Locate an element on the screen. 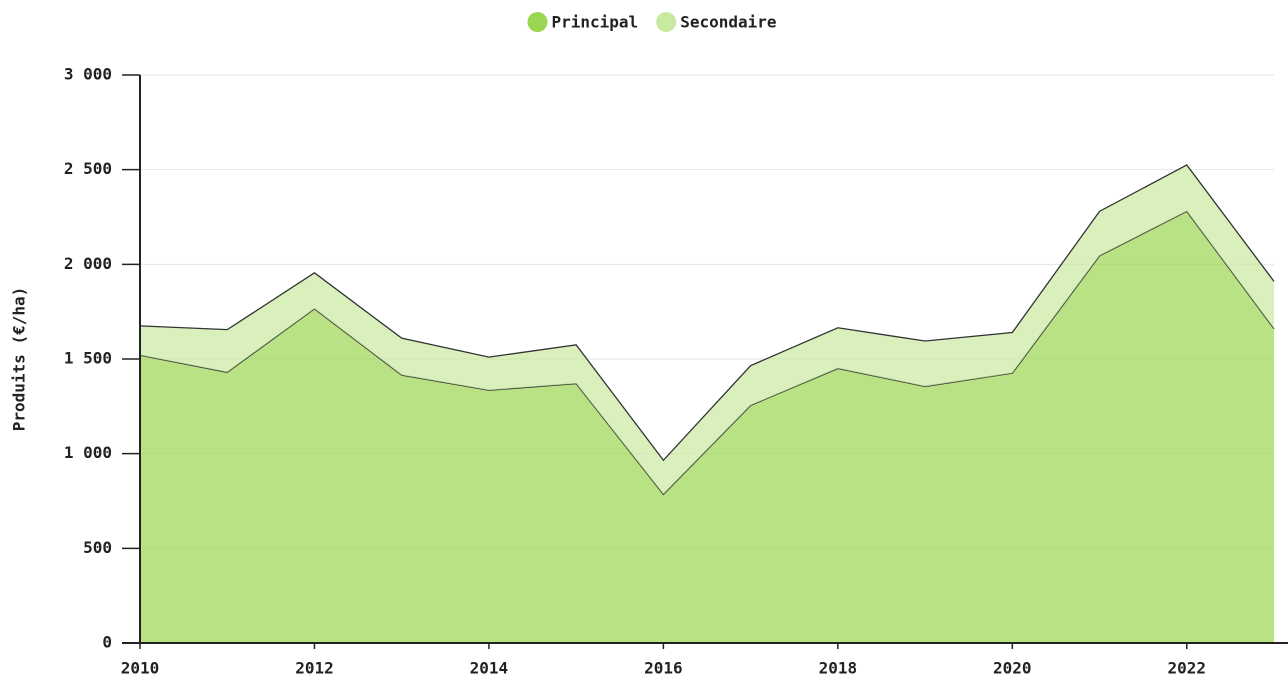 This screenshot has height=681, width=1288. legend-label: Principal is located at coordinates (594, 22).